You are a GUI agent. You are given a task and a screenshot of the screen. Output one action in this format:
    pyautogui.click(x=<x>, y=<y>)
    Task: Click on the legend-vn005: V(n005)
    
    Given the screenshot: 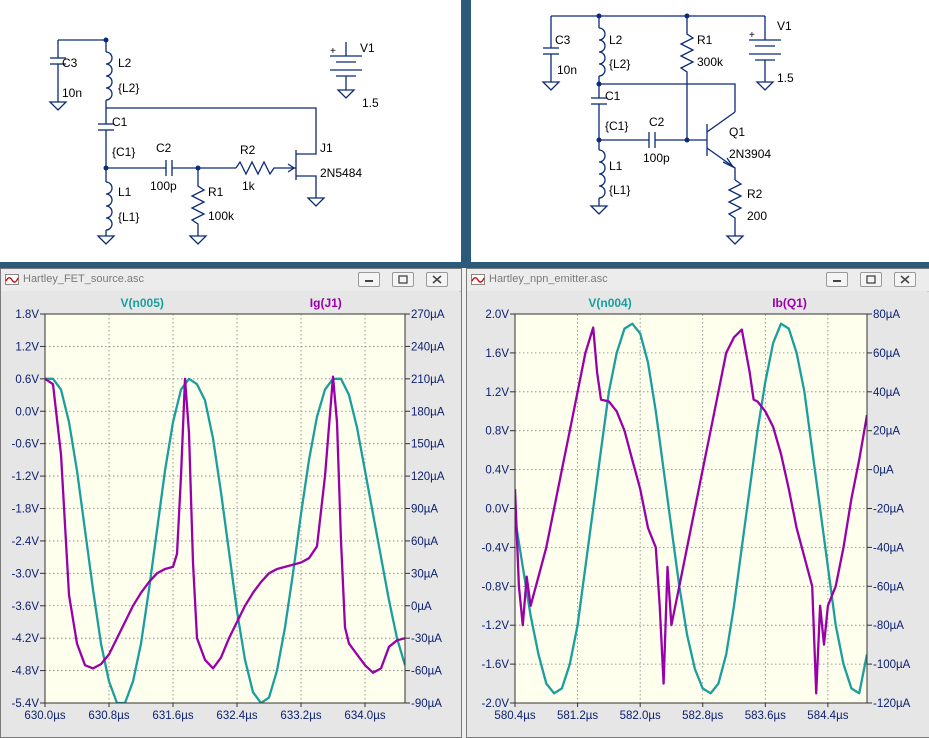 What is the action you would take?
    pyautogui.click(x=142, y=303)
    